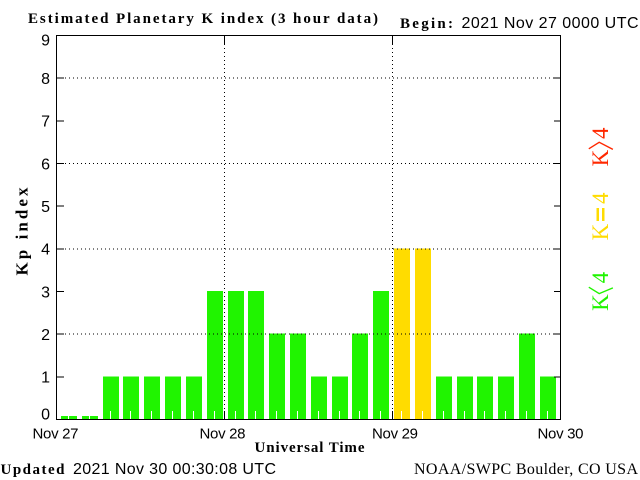 The image size is (640, 480). Describe the element at coordinates (45, 414) in the screenshot. I see `svg-text: 0` at that location.